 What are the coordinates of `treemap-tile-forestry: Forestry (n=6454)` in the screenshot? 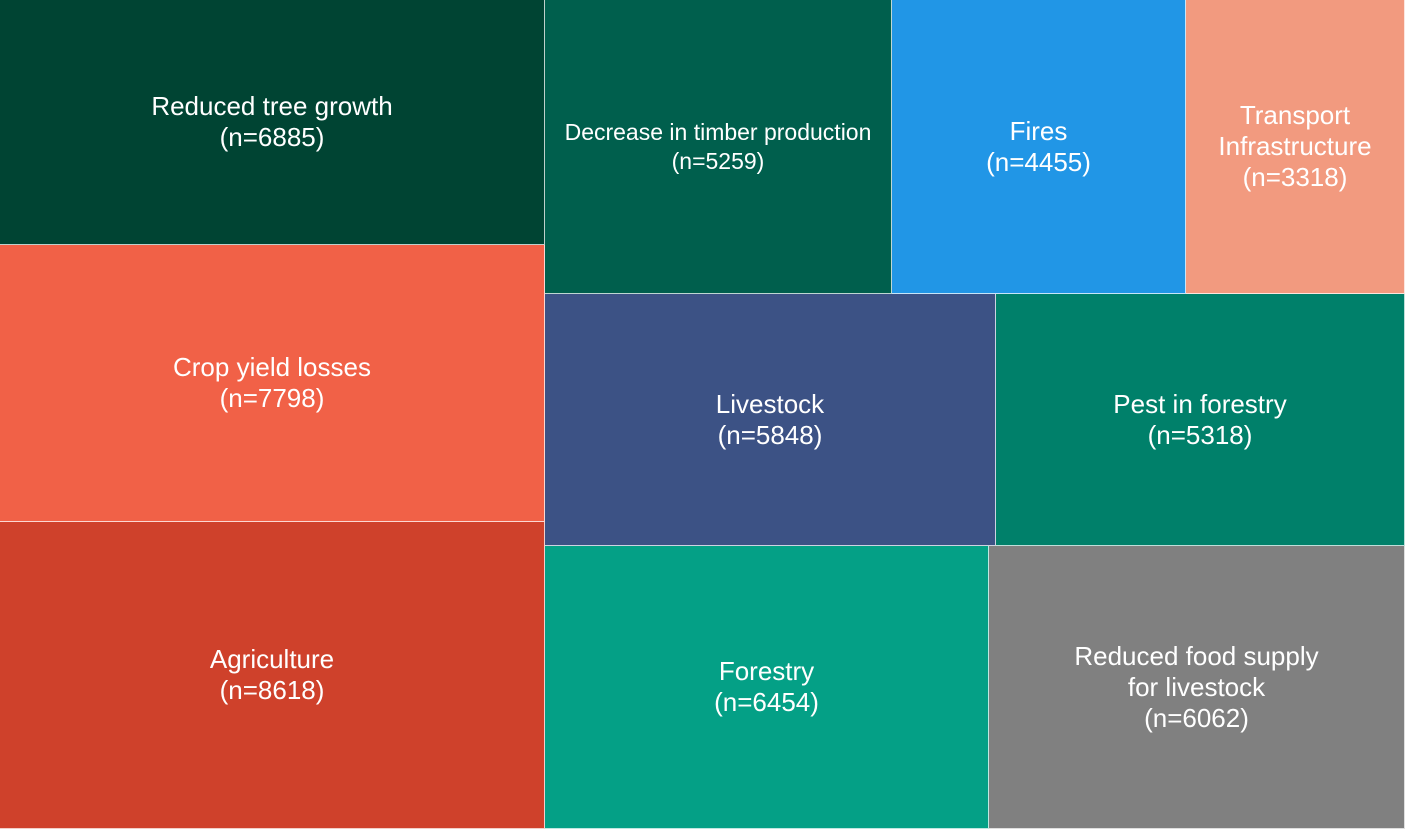 It's located at (767, 687).